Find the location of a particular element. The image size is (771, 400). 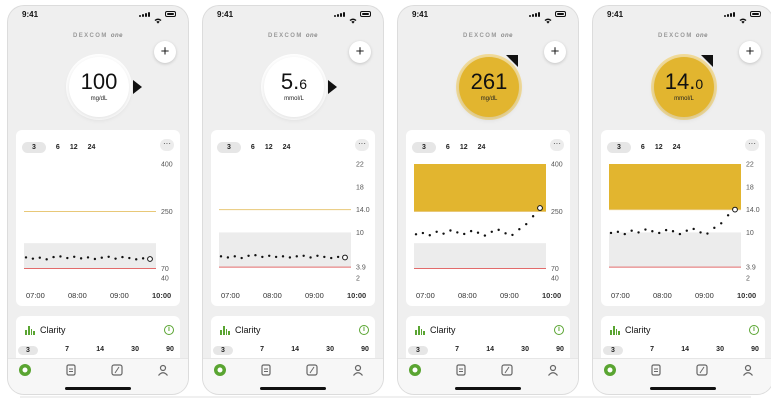

brand-name: DEXCOM is located at coordinates (285, 36).